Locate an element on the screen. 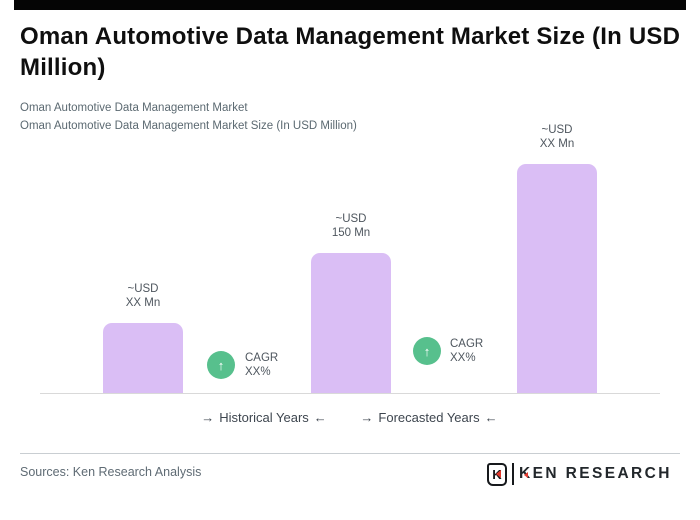 The height and width of the screenshot is (520, 700). chart-baseline is located at coordinates (350, 393).